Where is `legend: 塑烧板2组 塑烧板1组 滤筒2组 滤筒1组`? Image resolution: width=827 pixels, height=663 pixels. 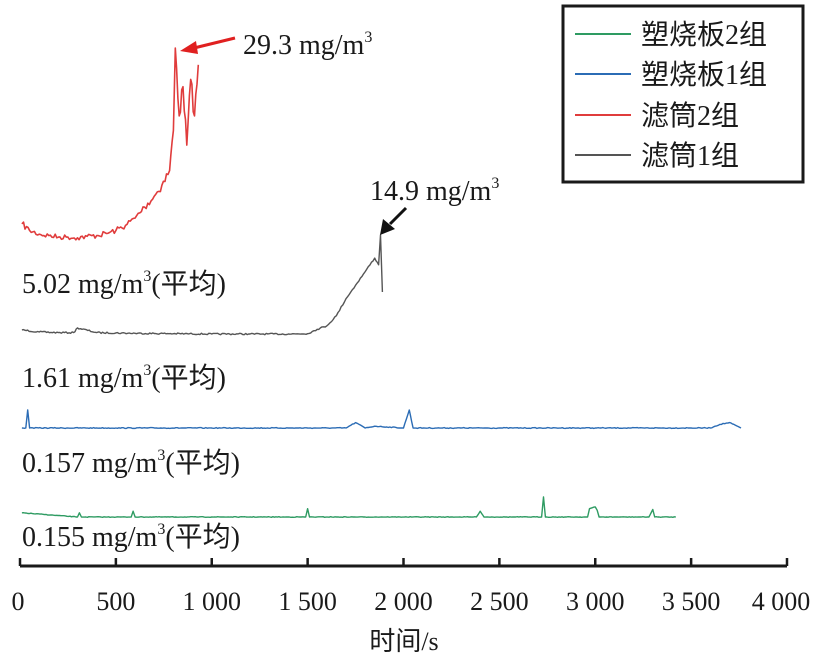
legend: 塑烧板2组 塑烧板1组 滤筒2组 滤筒1组 is located at coordinates (683, 94).